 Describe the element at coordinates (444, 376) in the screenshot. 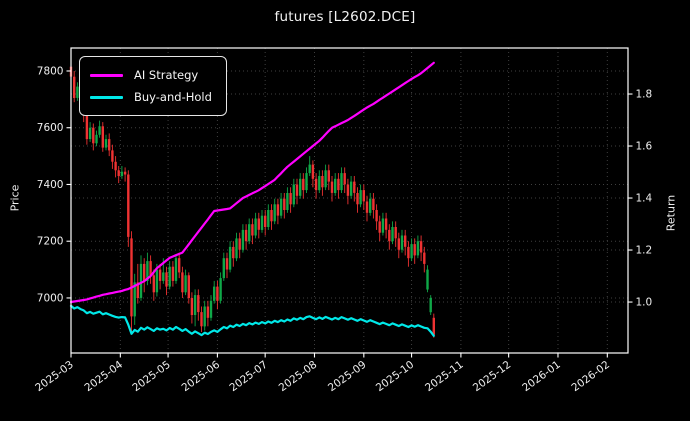

I see `date-tick-label: 2025-11` at that location.